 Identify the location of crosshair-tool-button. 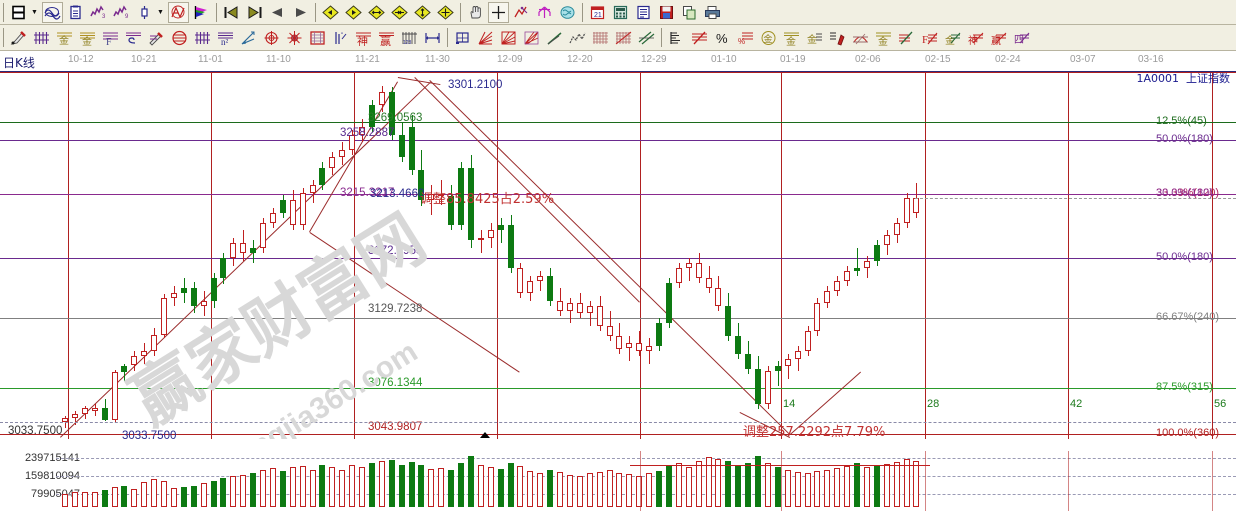
(498, 12).